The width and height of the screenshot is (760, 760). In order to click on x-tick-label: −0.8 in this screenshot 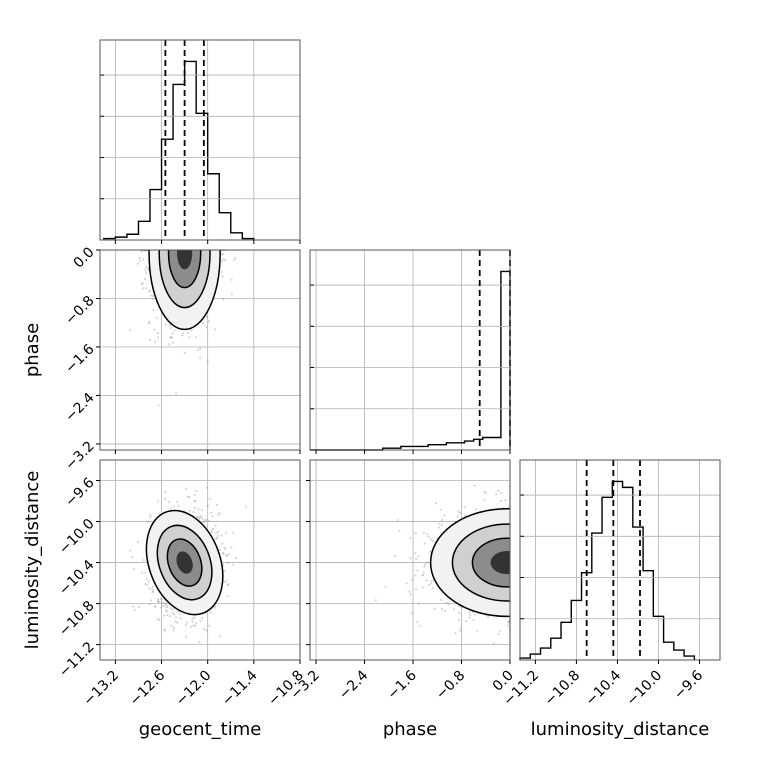, I will do `click(450, 685)`.